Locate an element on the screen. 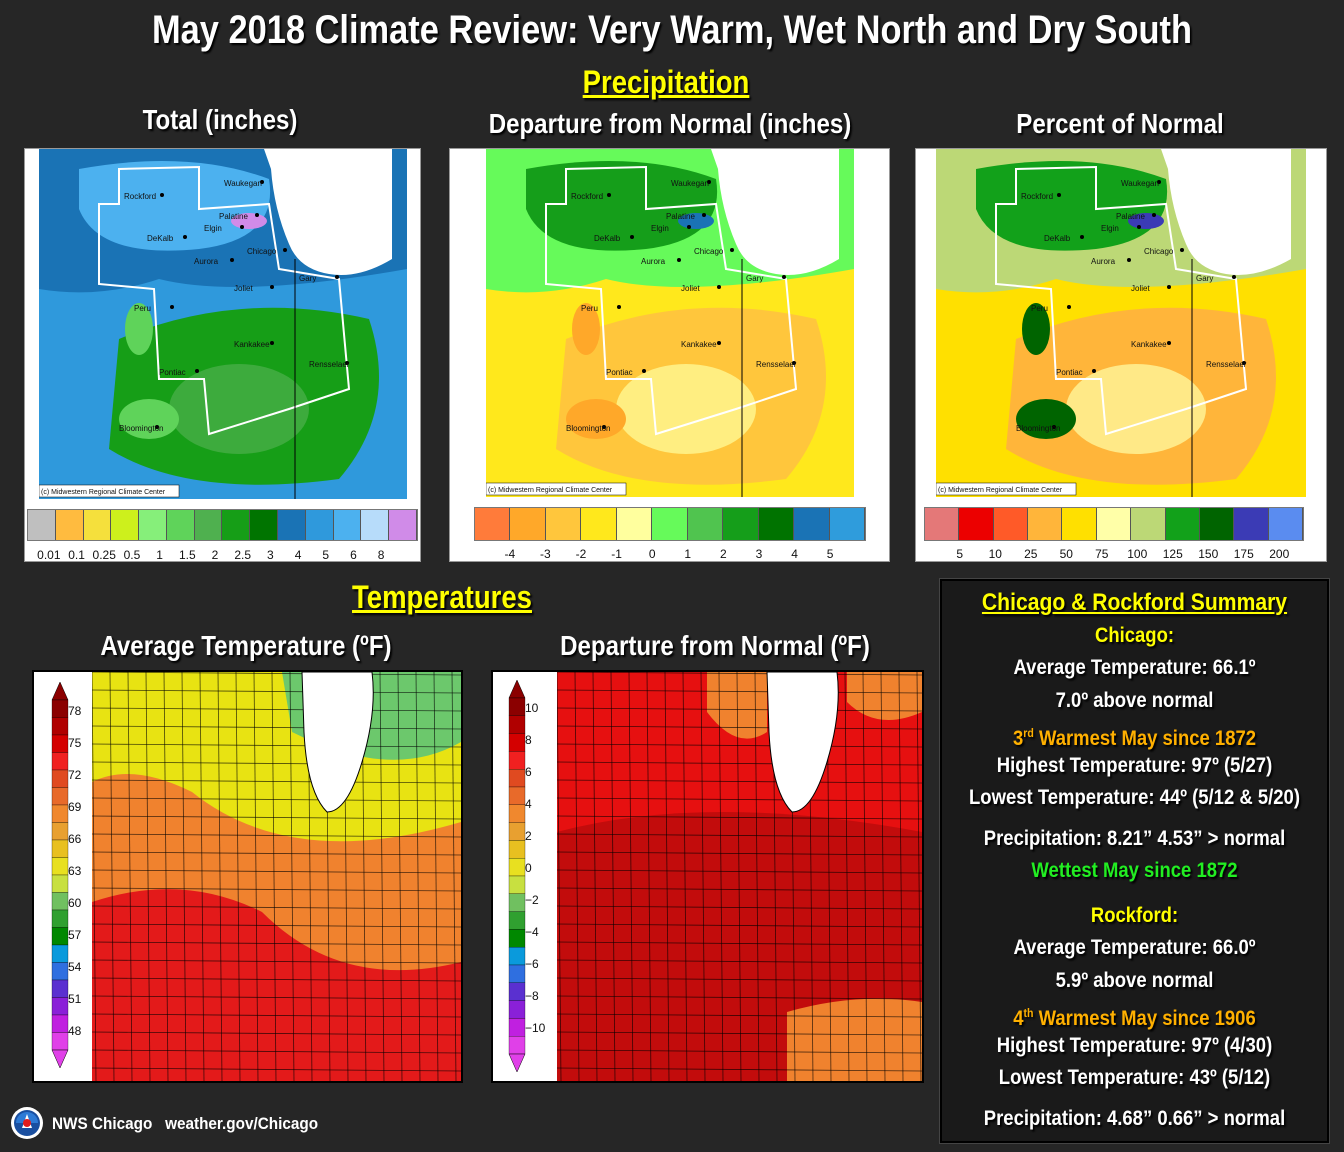 This screenshot has height=1152, width=1344. legend-tick: 0.1 is located at coordinates (76, 555).